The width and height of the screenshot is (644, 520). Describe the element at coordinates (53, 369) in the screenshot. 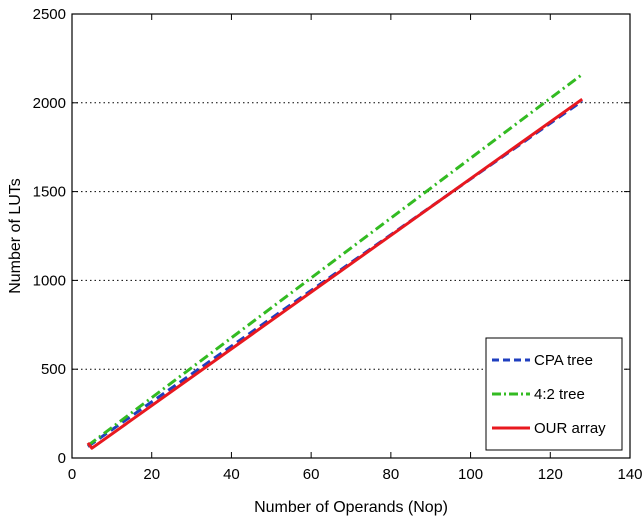

I see `y-tick-label: 500` at that location.